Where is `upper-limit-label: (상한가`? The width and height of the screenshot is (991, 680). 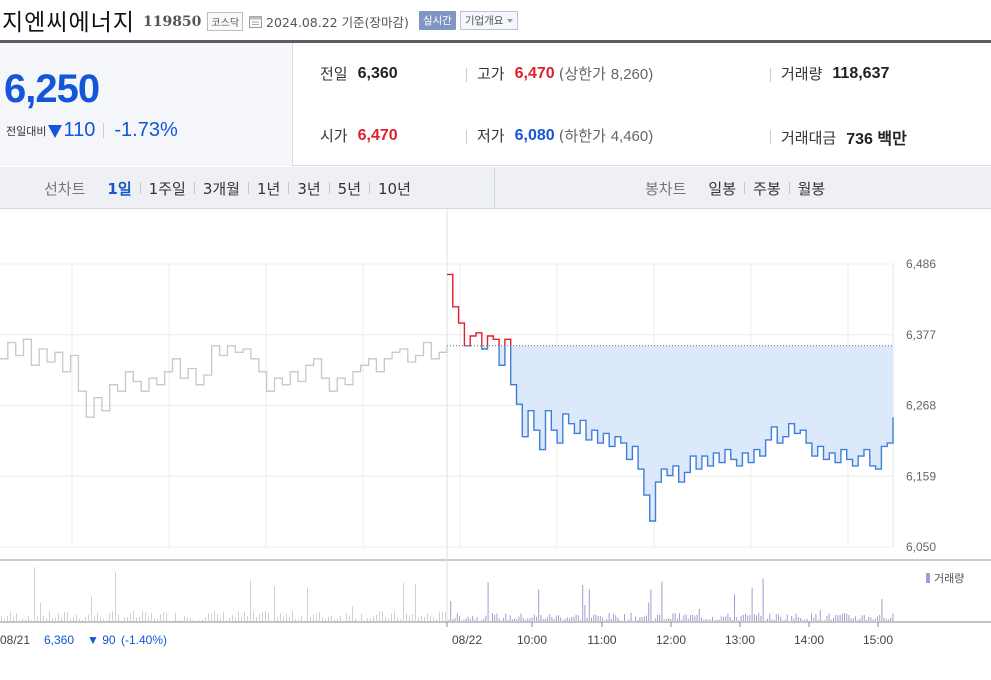
upper-limit-label: (상한가 is located at coordinates (582, 74).